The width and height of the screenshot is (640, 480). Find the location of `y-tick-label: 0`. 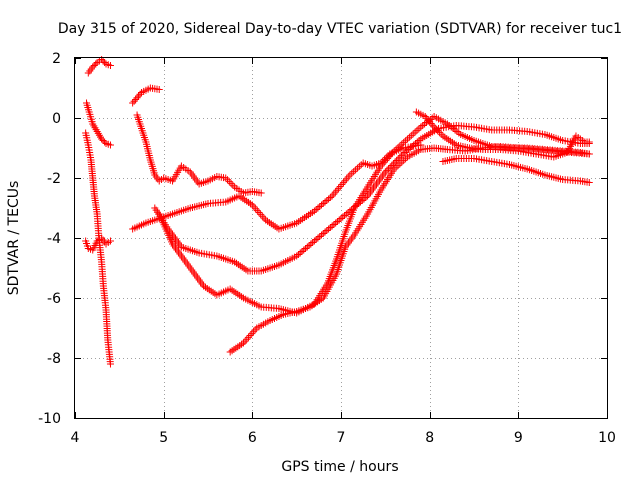

y-tick-label: 0 is located at coordinates (56, 119).